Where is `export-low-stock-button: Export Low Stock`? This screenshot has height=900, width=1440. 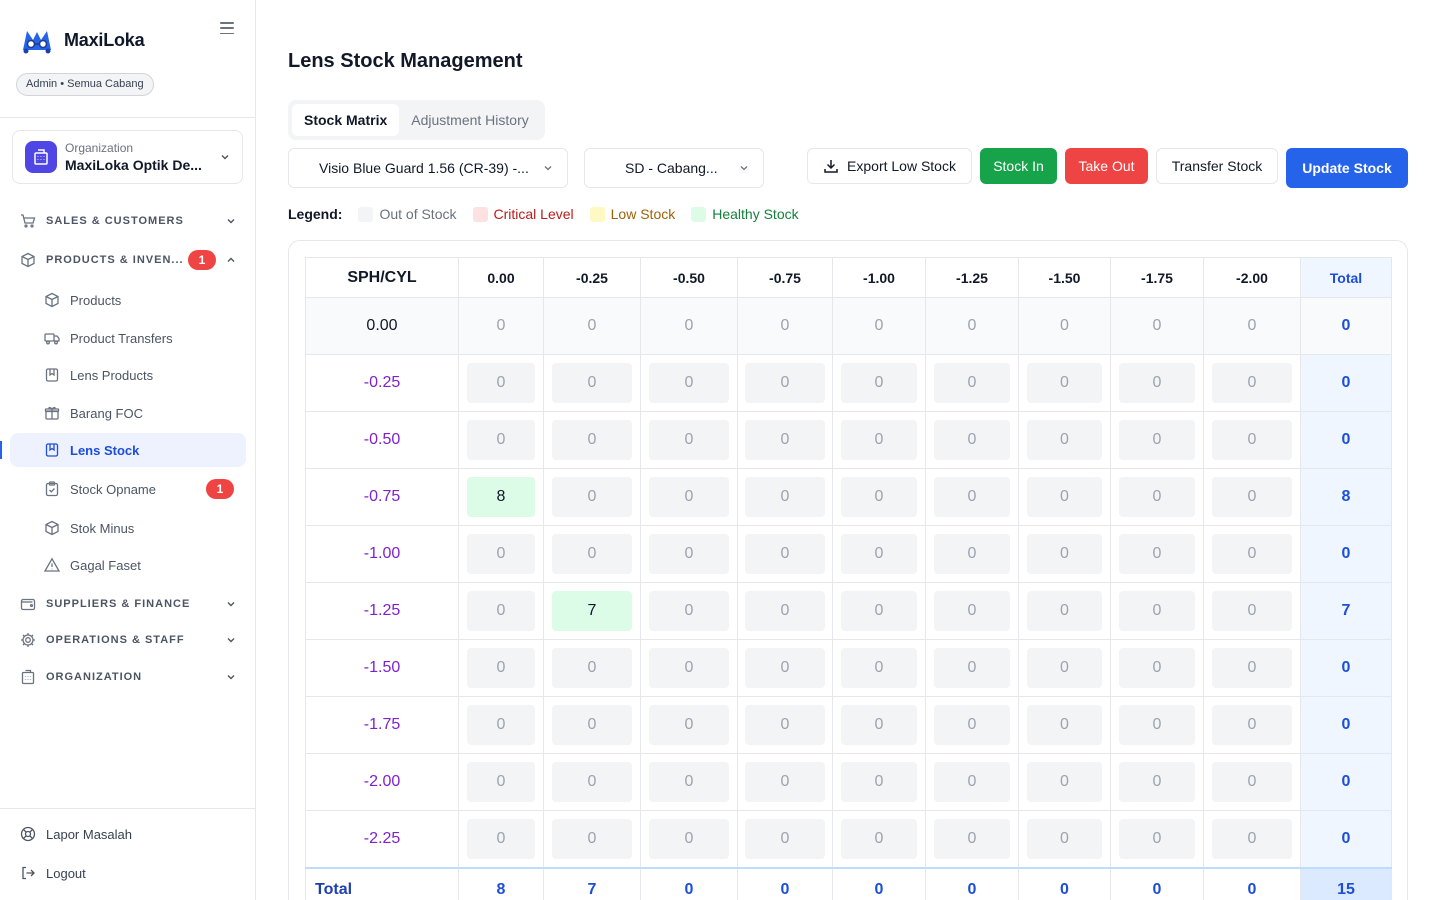
export-low-stock-button: Export Low Stock is located at coordinates (889, 166).